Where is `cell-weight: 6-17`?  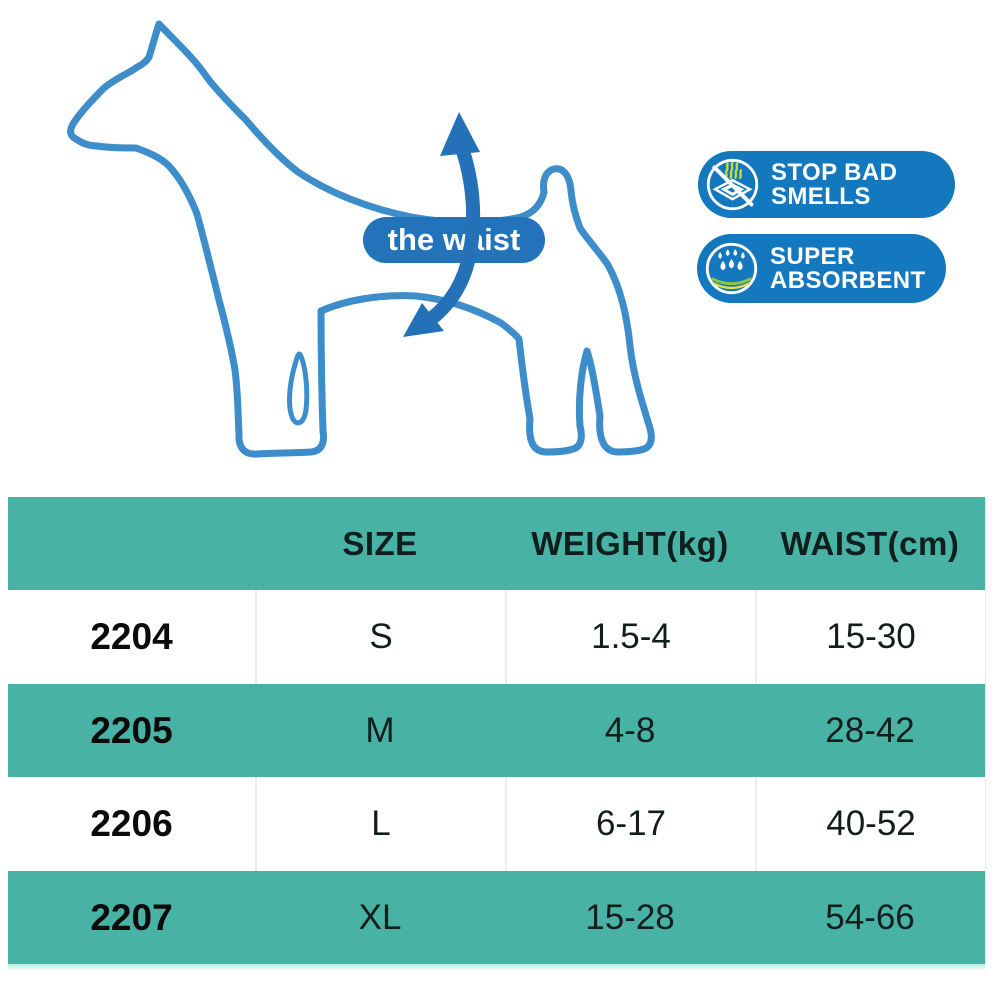 cell-weight: 6-17 is located at coordinates (630, 824).